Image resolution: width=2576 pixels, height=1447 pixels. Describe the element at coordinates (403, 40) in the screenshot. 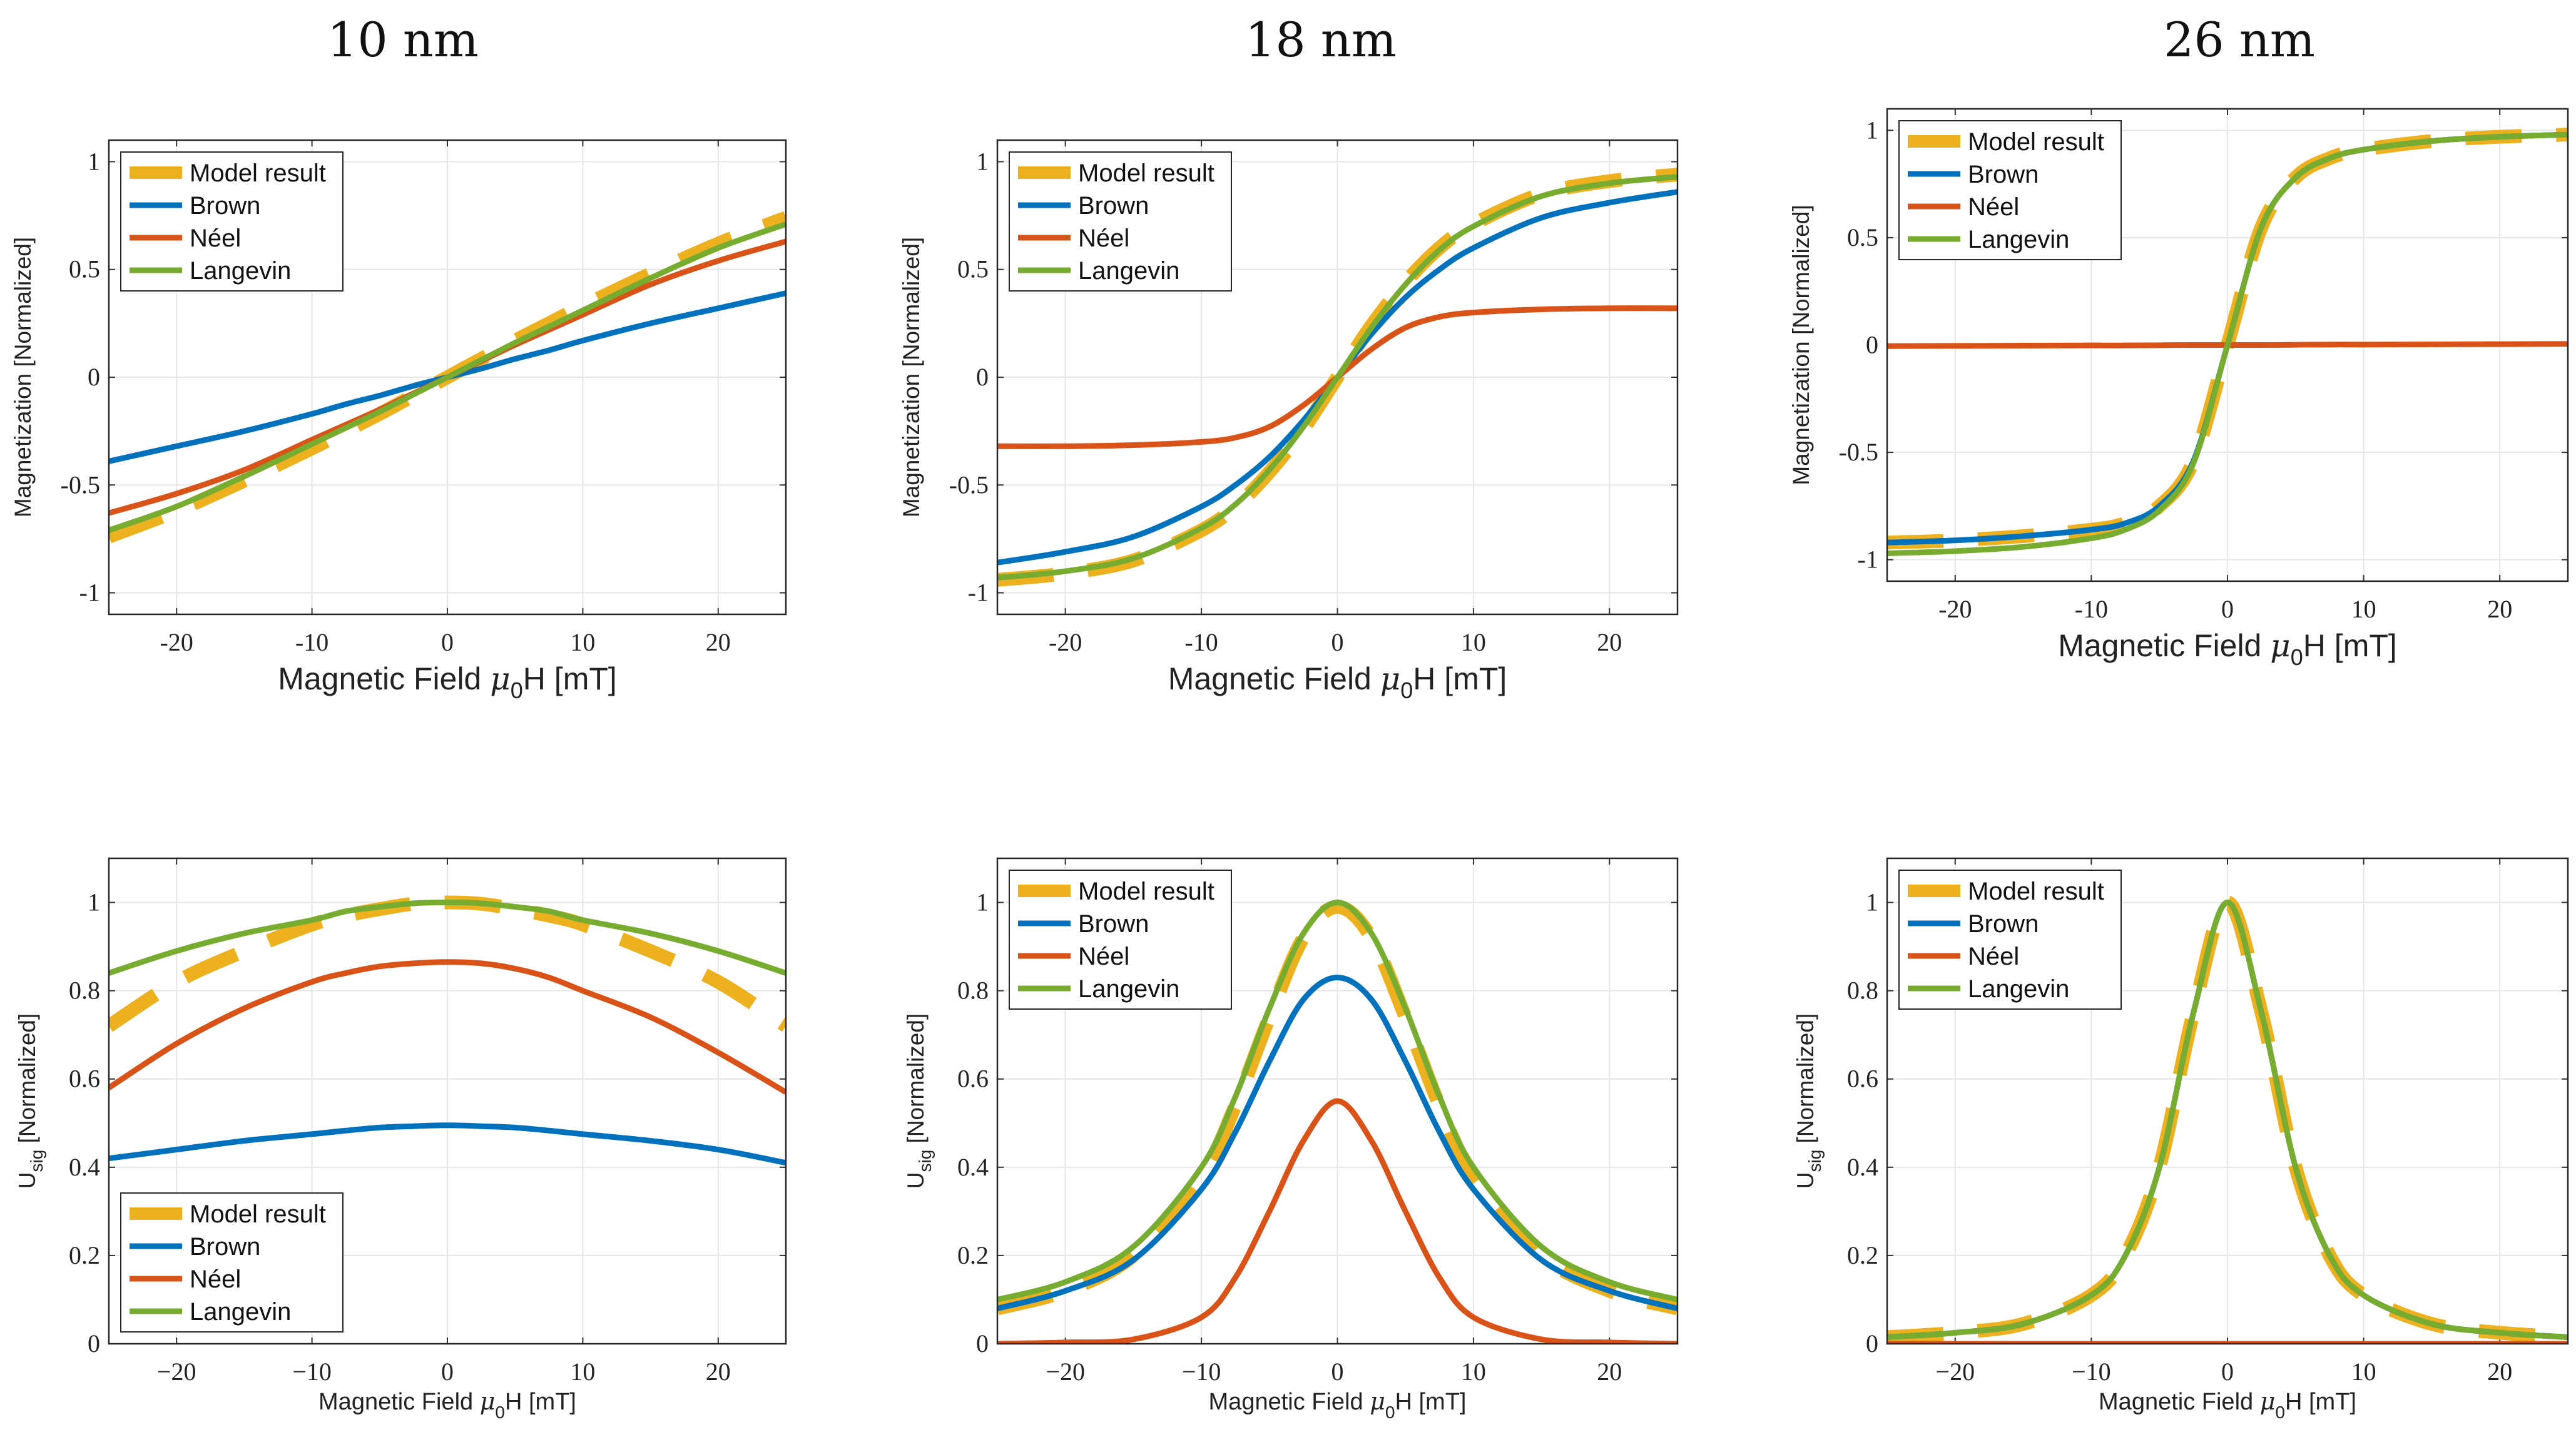

I see `panel-title: 10 nm` at that location.